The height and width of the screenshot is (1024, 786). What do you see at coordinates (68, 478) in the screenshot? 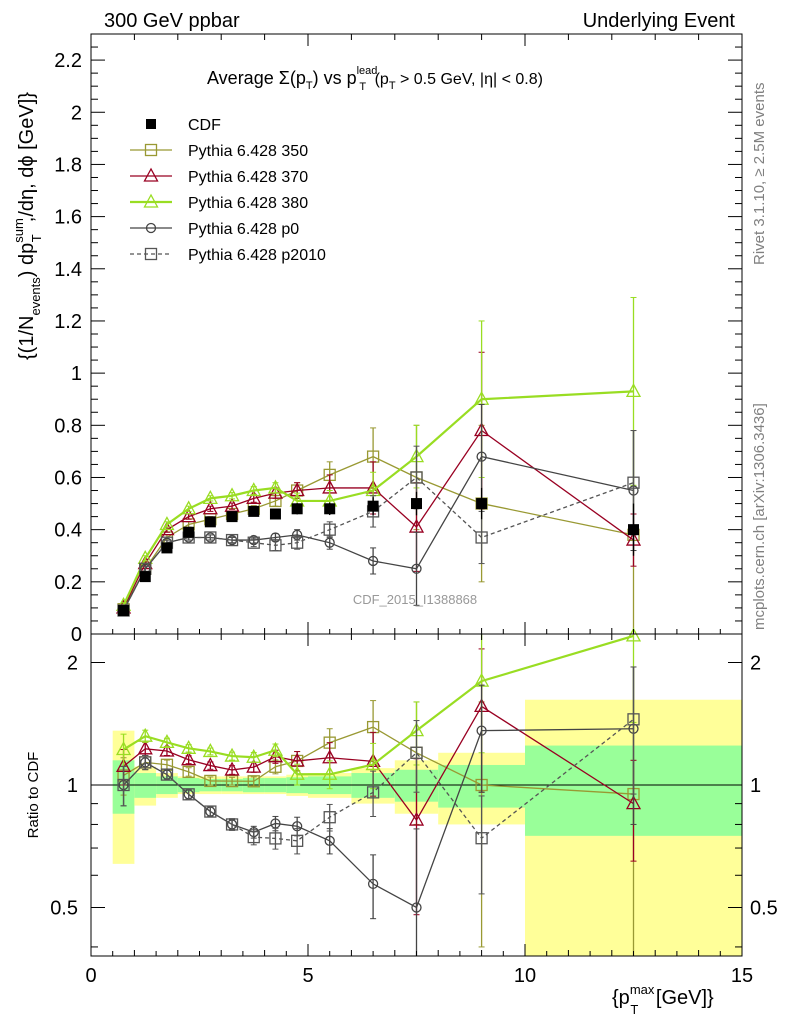
I see `y-tick-label: 0.6` at bounding box center [68, 478].